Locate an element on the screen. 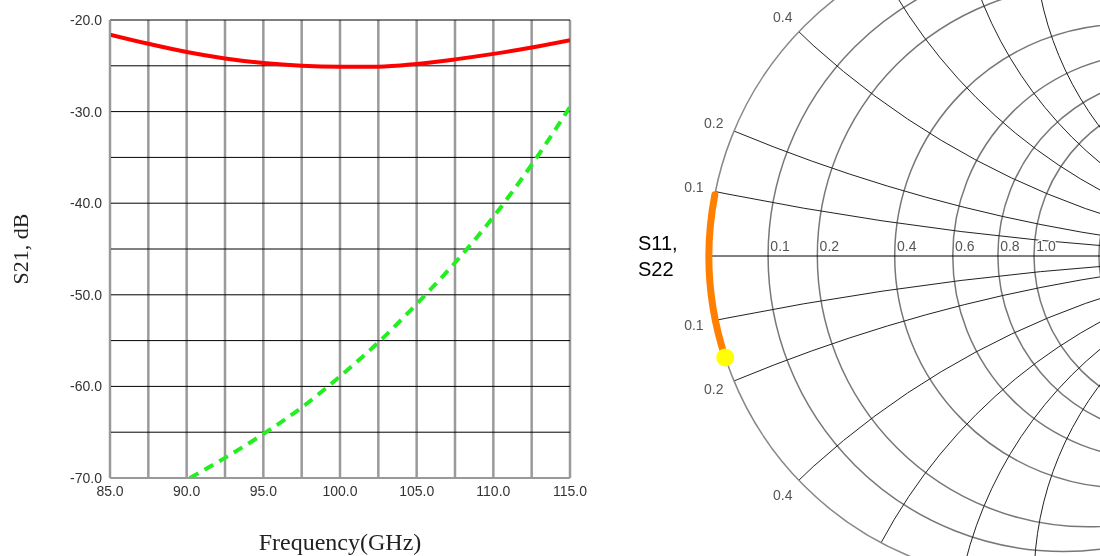 This screenshot has width=1100, height=556. x-tick-label: 110.0 is located at coordinates (493, 490).